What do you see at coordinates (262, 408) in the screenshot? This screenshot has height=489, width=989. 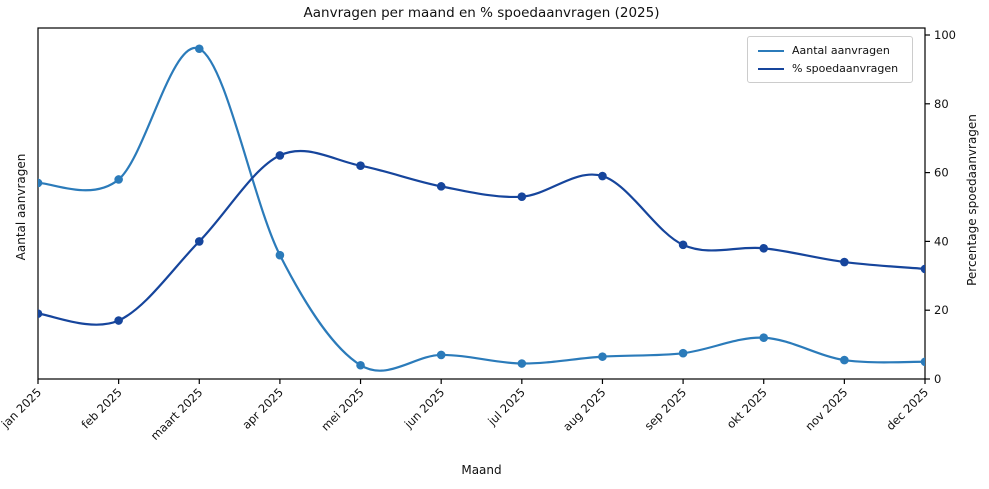 I see `x-tick-label: apr 2025` at bounding box center [262, 408].